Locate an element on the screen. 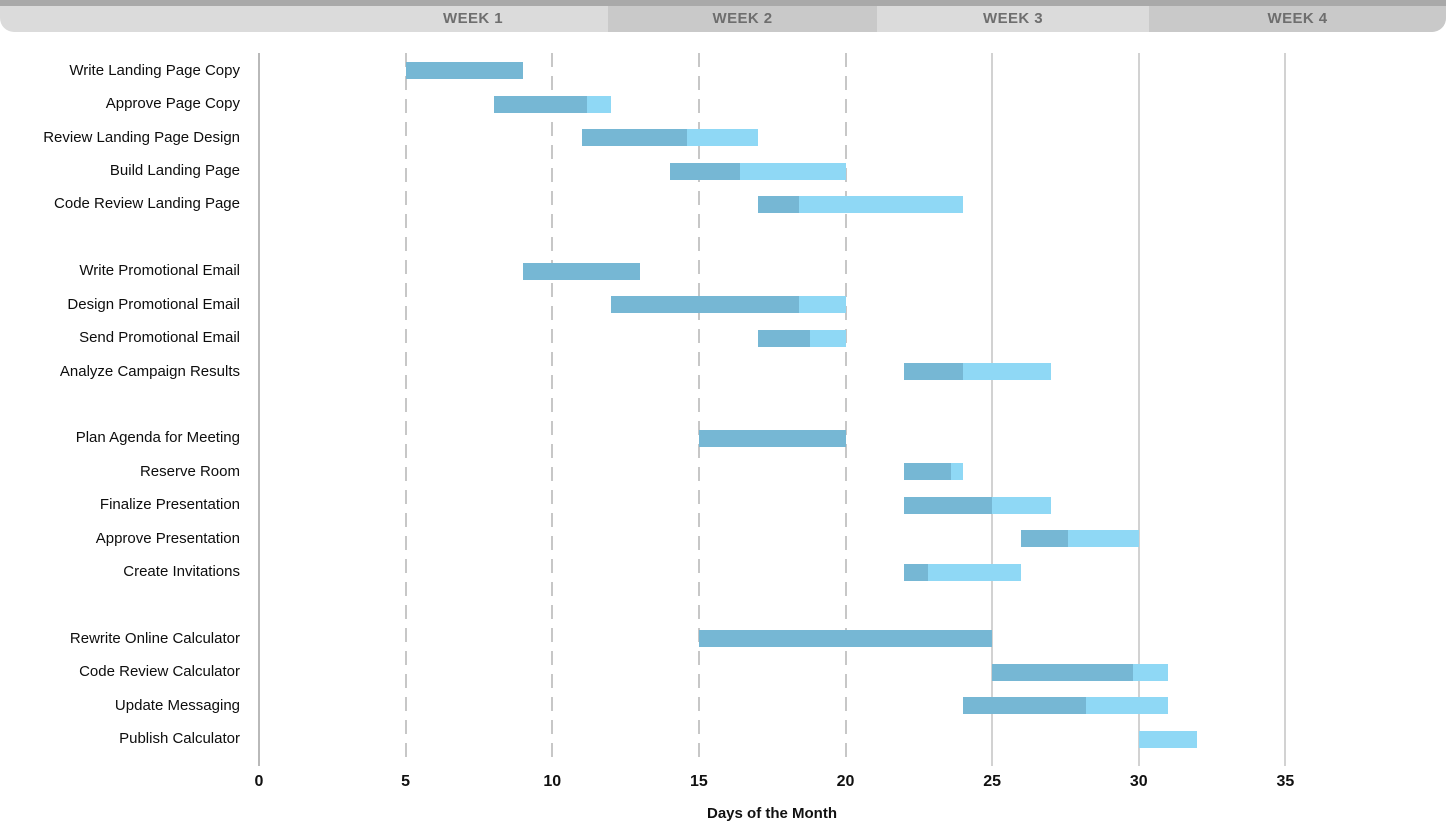  x-tick-label-15: 15 is located at coordinates (698, 781).